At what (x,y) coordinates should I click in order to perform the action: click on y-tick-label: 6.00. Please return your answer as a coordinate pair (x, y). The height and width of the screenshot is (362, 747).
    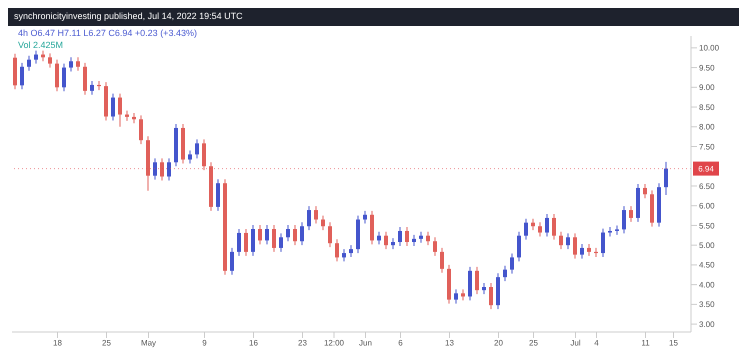
    Looking at the image, I should click on (707, 206).